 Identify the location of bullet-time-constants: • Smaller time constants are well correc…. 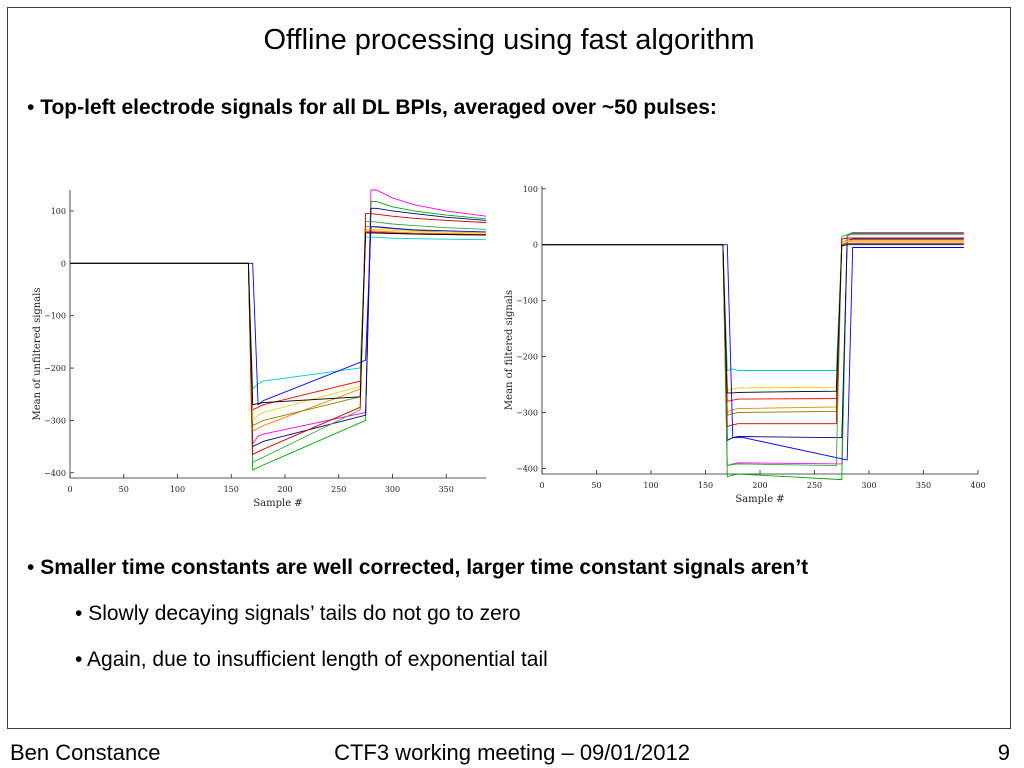
(417, 568).